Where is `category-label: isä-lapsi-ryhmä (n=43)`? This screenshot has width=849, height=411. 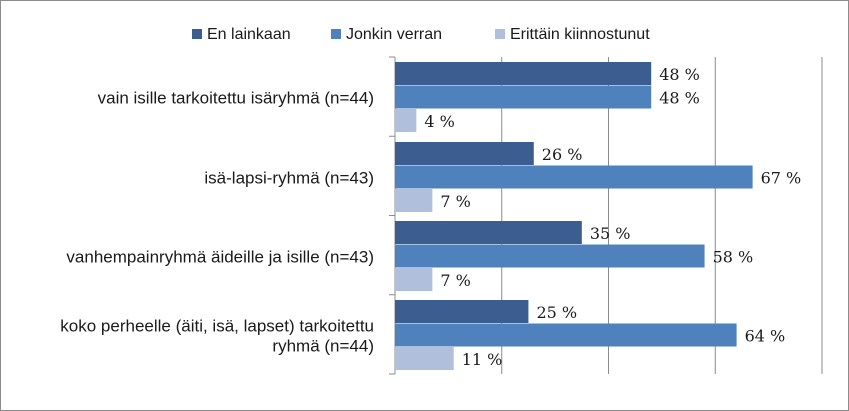
category-label: isä-lapsi-ryhmä (n=43) is located at coordinates (289, 177).